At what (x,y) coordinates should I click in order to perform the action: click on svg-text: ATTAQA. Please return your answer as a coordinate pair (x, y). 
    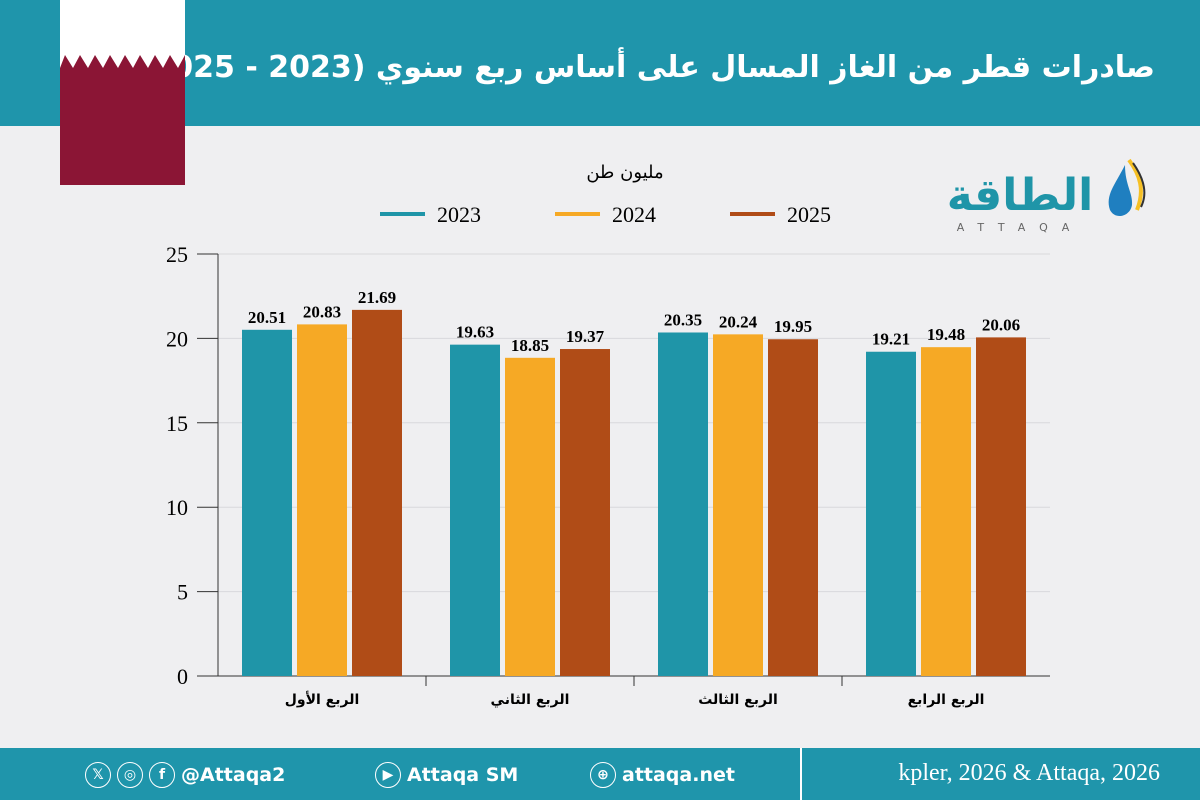
    Looking at the image, I should click on (1020, 227).